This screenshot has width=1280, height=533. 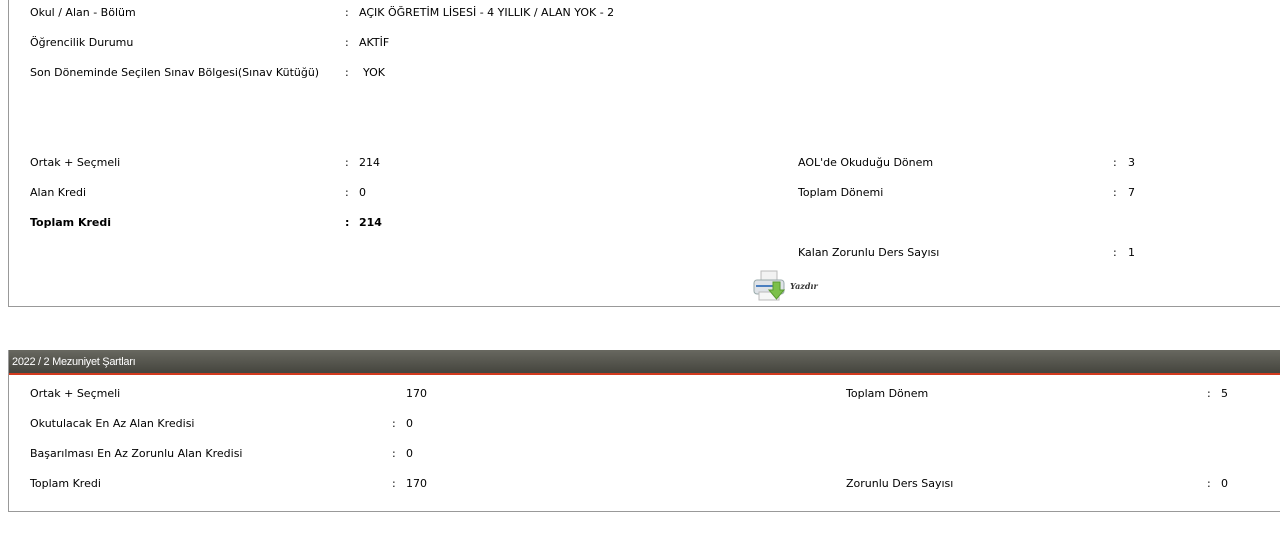 What do you see at coordinates (136, 453) in the screenshot?
I see `grad-min-required-label: Başarılması En Az Zorunlu Alan Kredisi` at bounding box center [136, 453].